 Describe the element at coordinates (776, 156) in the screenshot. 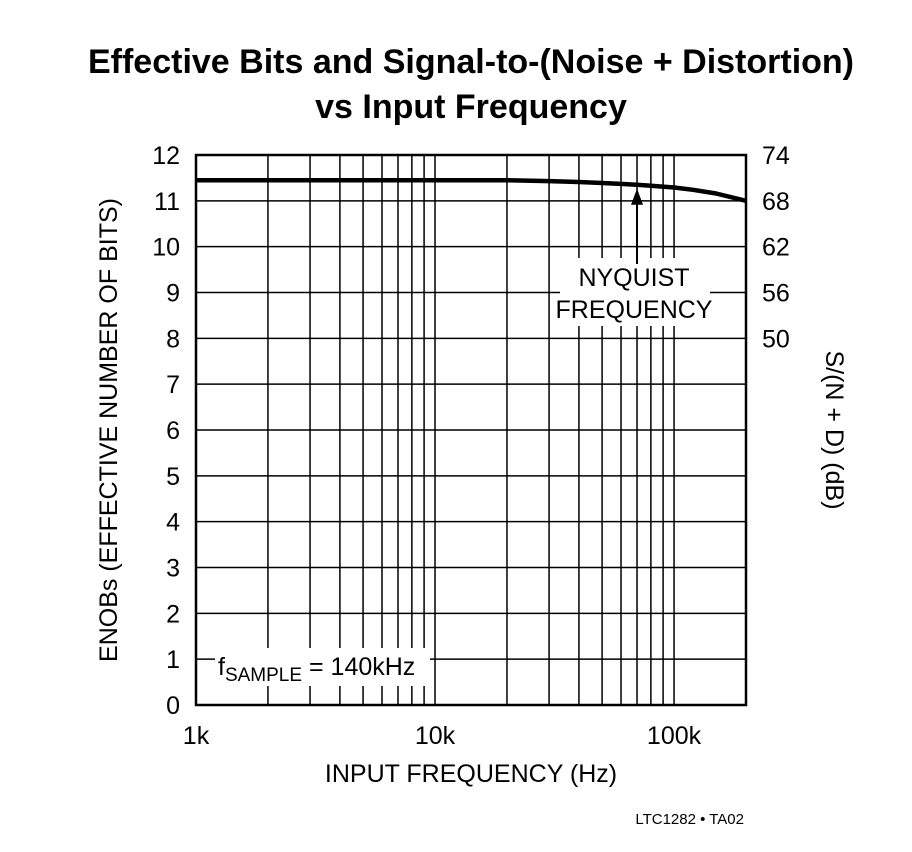

I see `y2-tick-label: 74` at that location.